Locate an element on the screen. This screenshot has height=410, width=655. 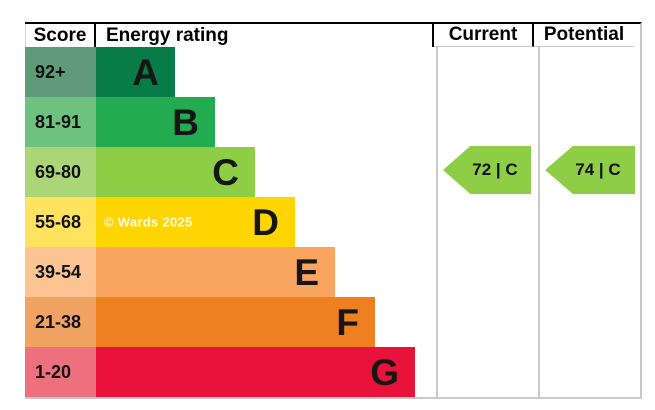
band-row-a: 92+ A is located at coordinates (332, 72).